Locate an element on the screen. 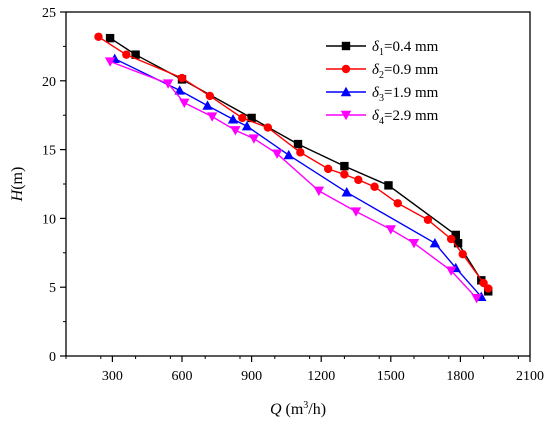 This screenshot has width=550, height=428. y-axis-var: H is located at coordinates (17, 195).